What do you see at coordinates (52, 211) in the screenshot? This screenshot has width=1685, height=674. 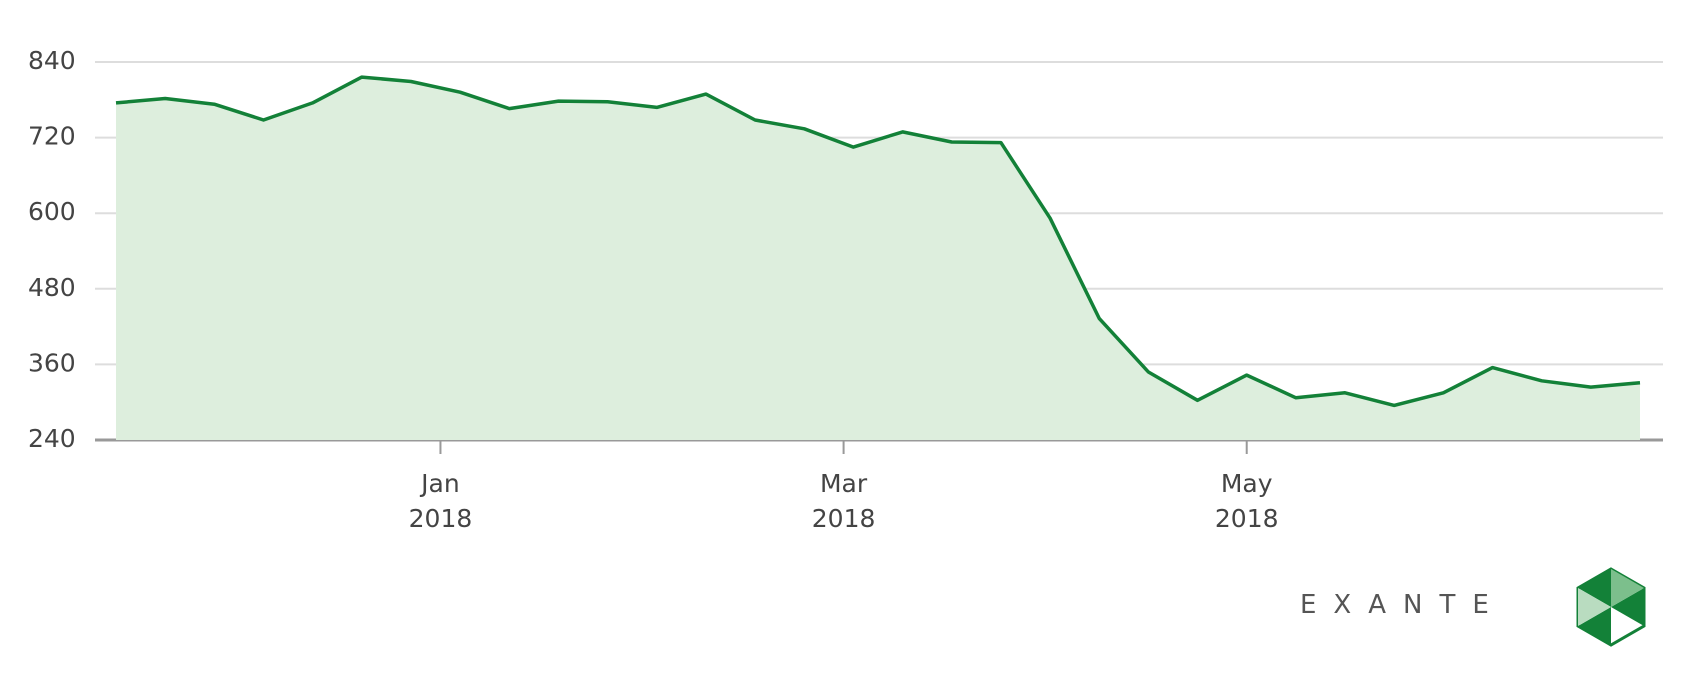 I see `y-tick-label: 600` at bounding box center [52, 211].